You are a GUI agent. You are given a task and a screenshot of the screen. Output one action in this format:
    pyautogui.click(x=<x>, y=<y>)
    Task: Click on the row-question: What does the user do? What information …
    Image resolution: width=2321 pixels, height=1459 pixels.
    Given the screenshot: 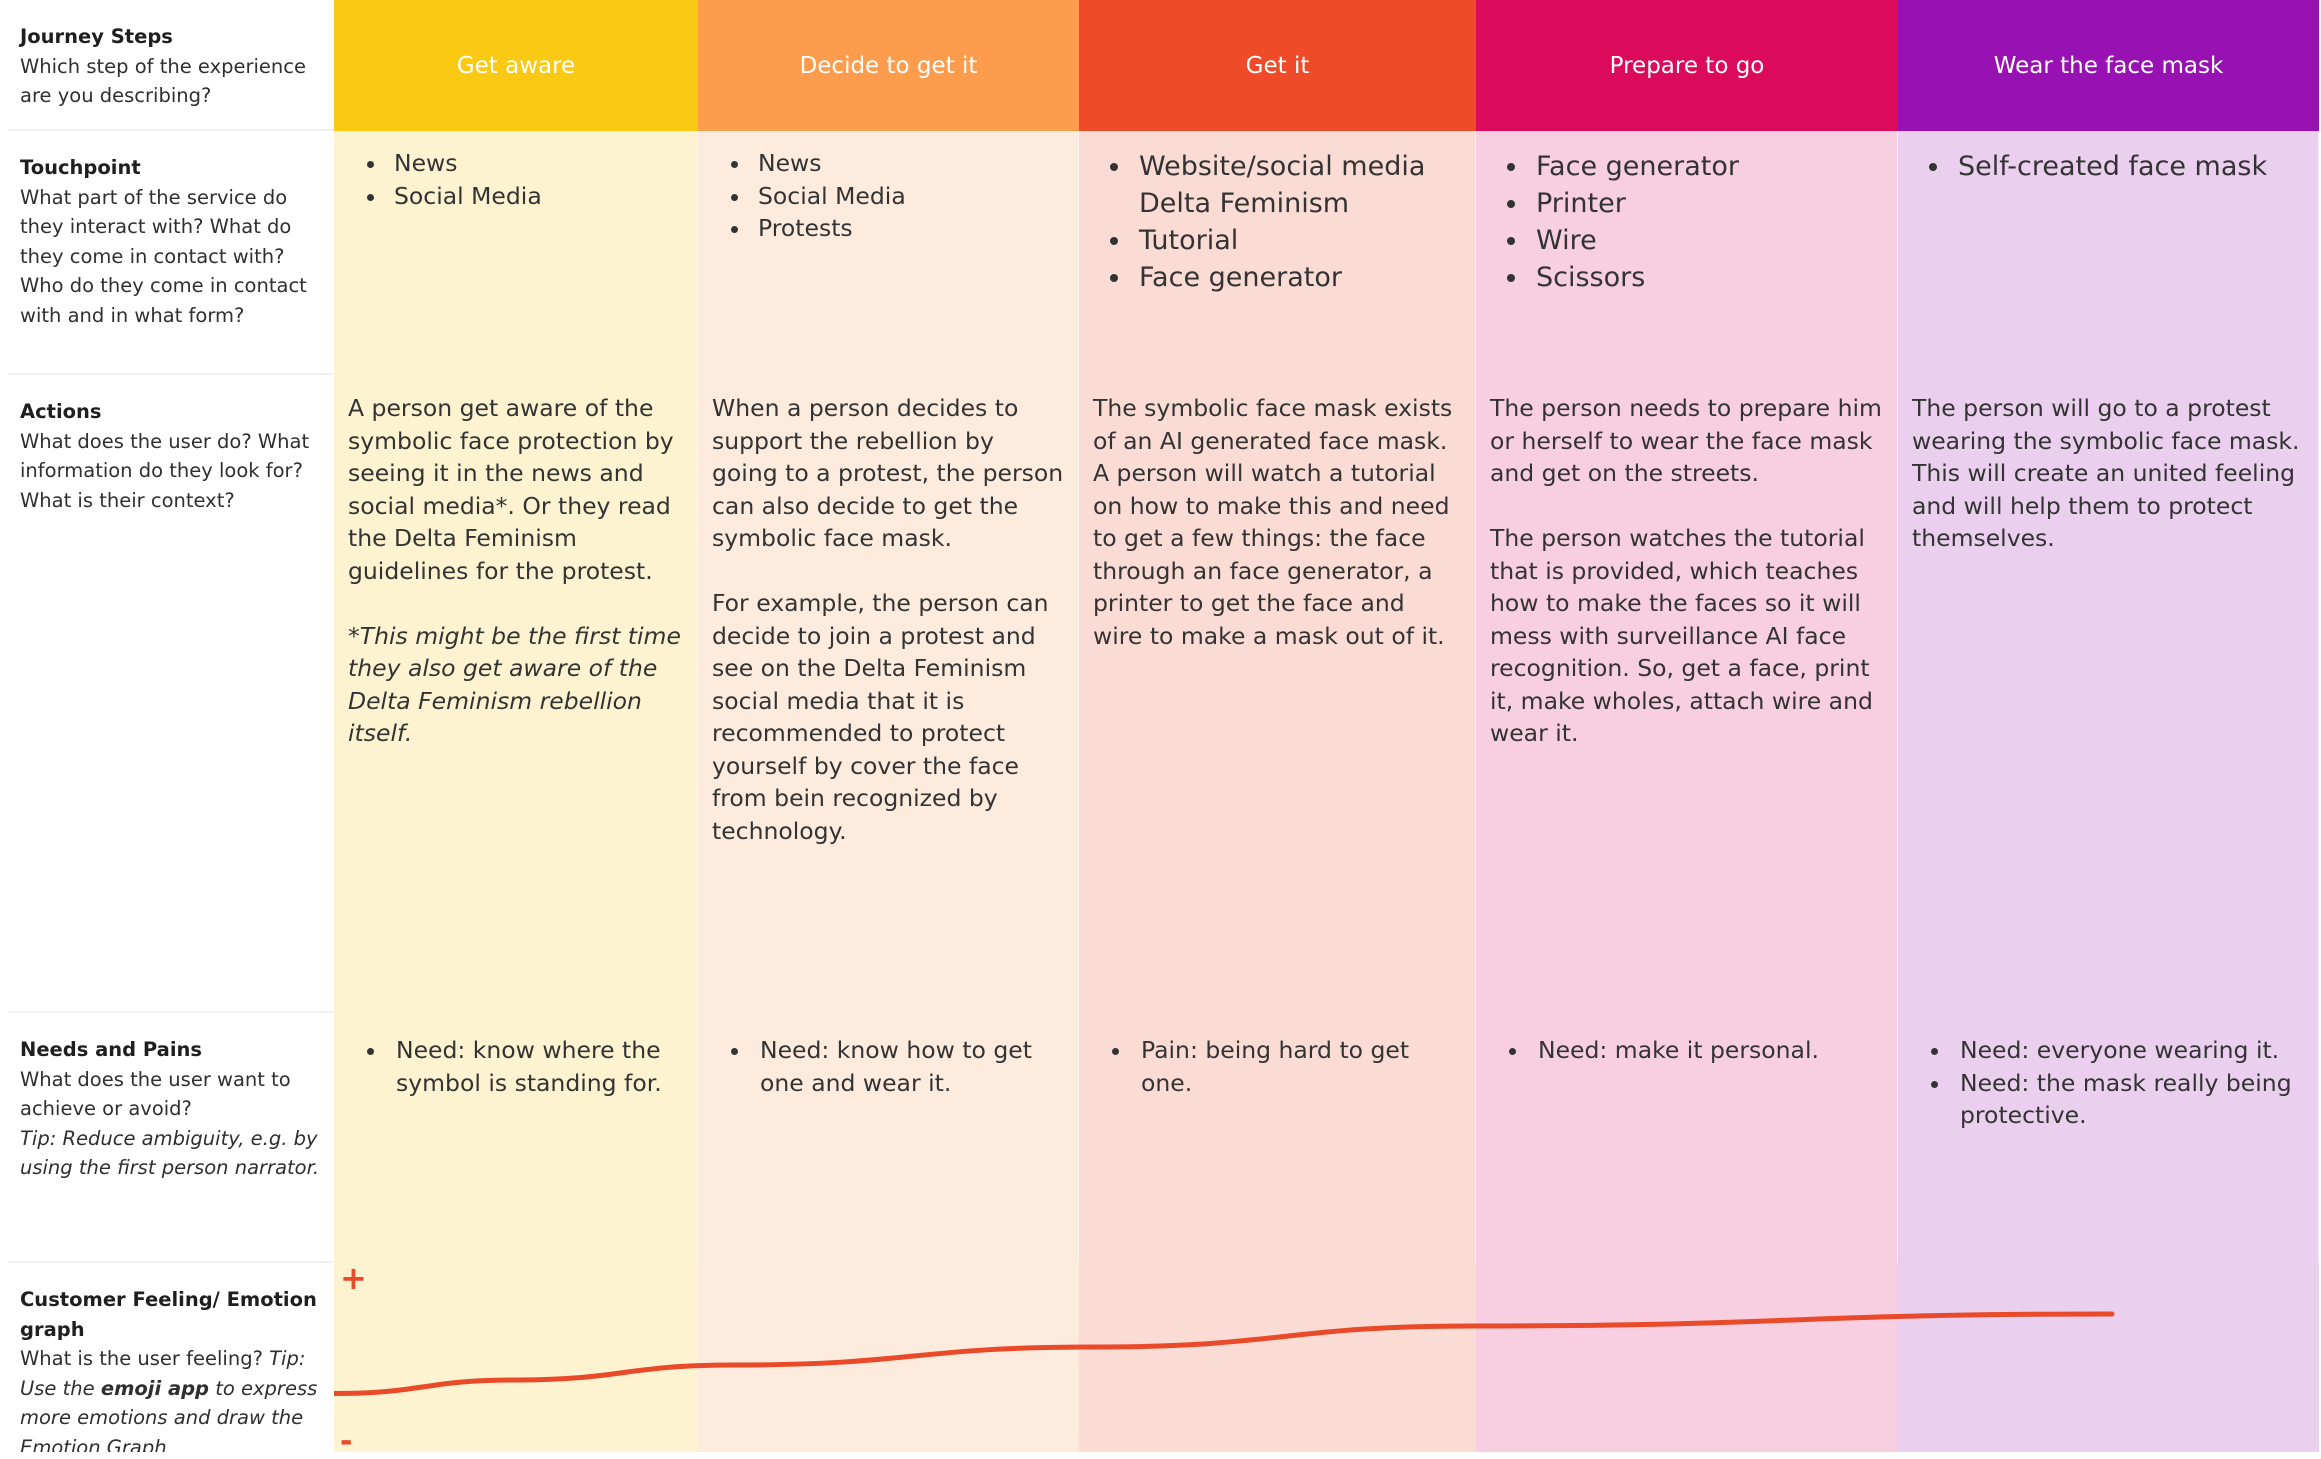 What is the action you would take?
    pyautogui.click(x=165, y=470)
    